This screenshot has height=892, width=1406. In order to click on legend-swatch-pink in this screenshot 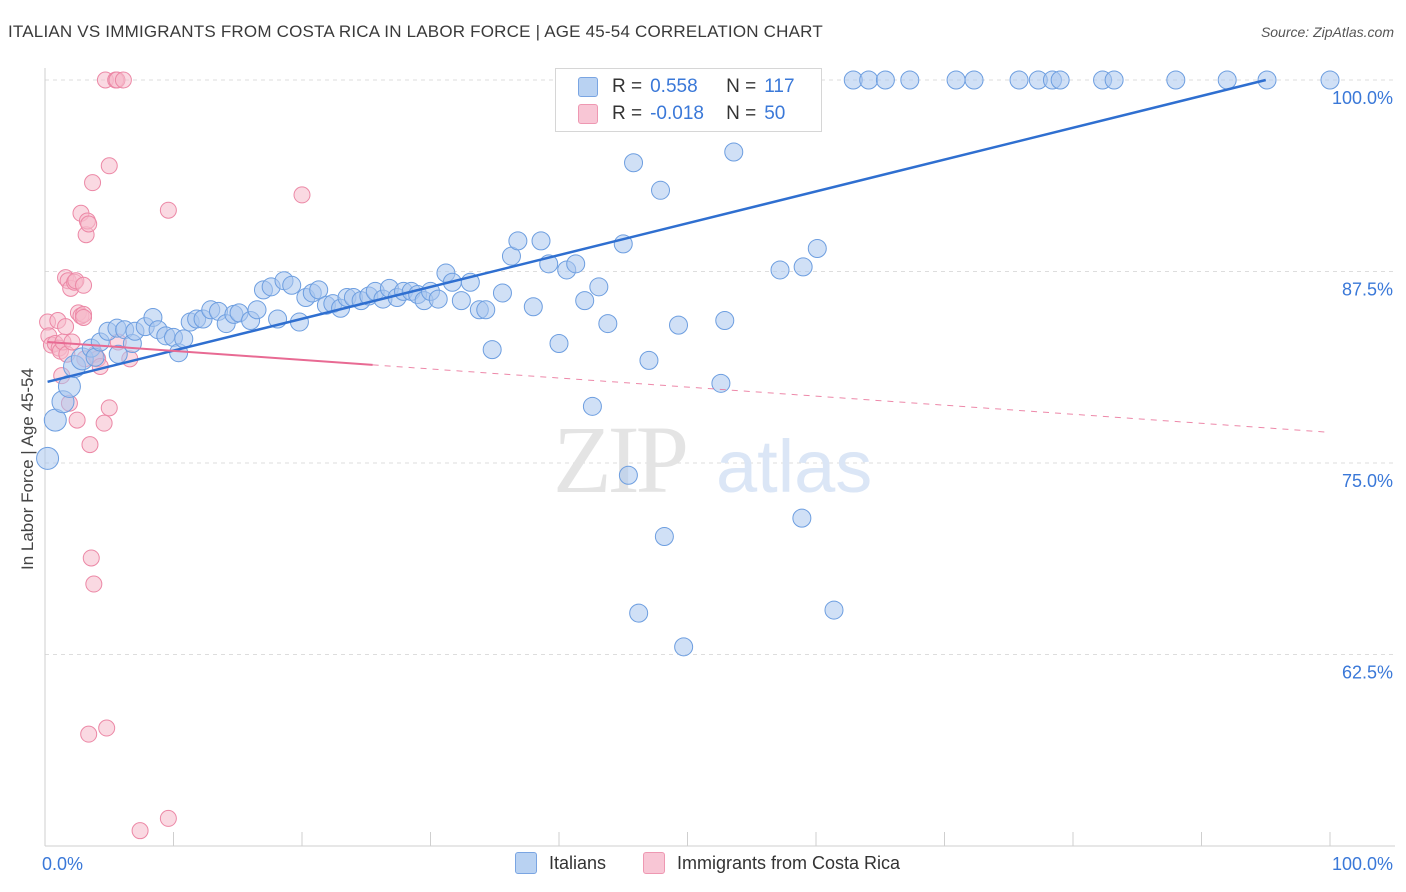, I will do `click(588, 114)`.